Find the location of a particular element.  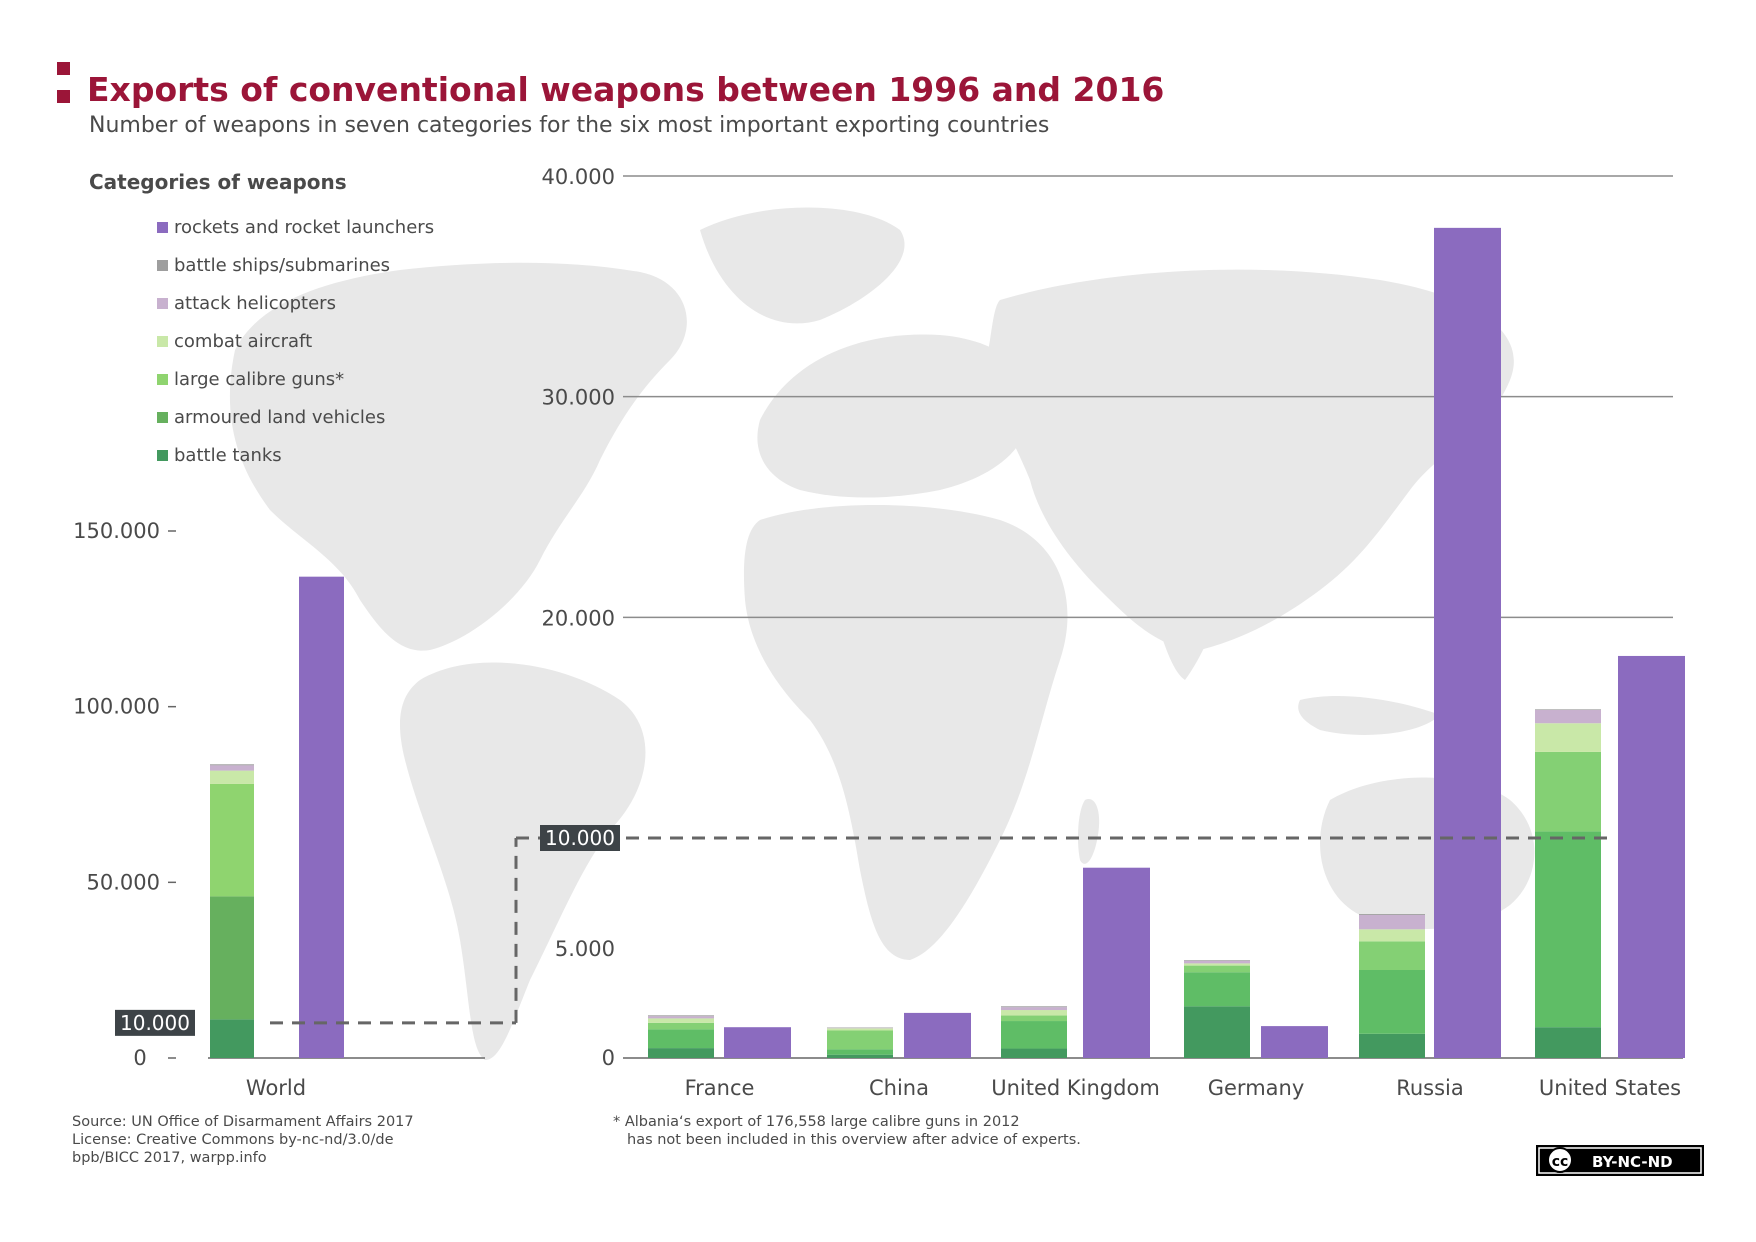

bar-russia-rockets-and-rocket-launchers is located at coordinates (1467, 642).